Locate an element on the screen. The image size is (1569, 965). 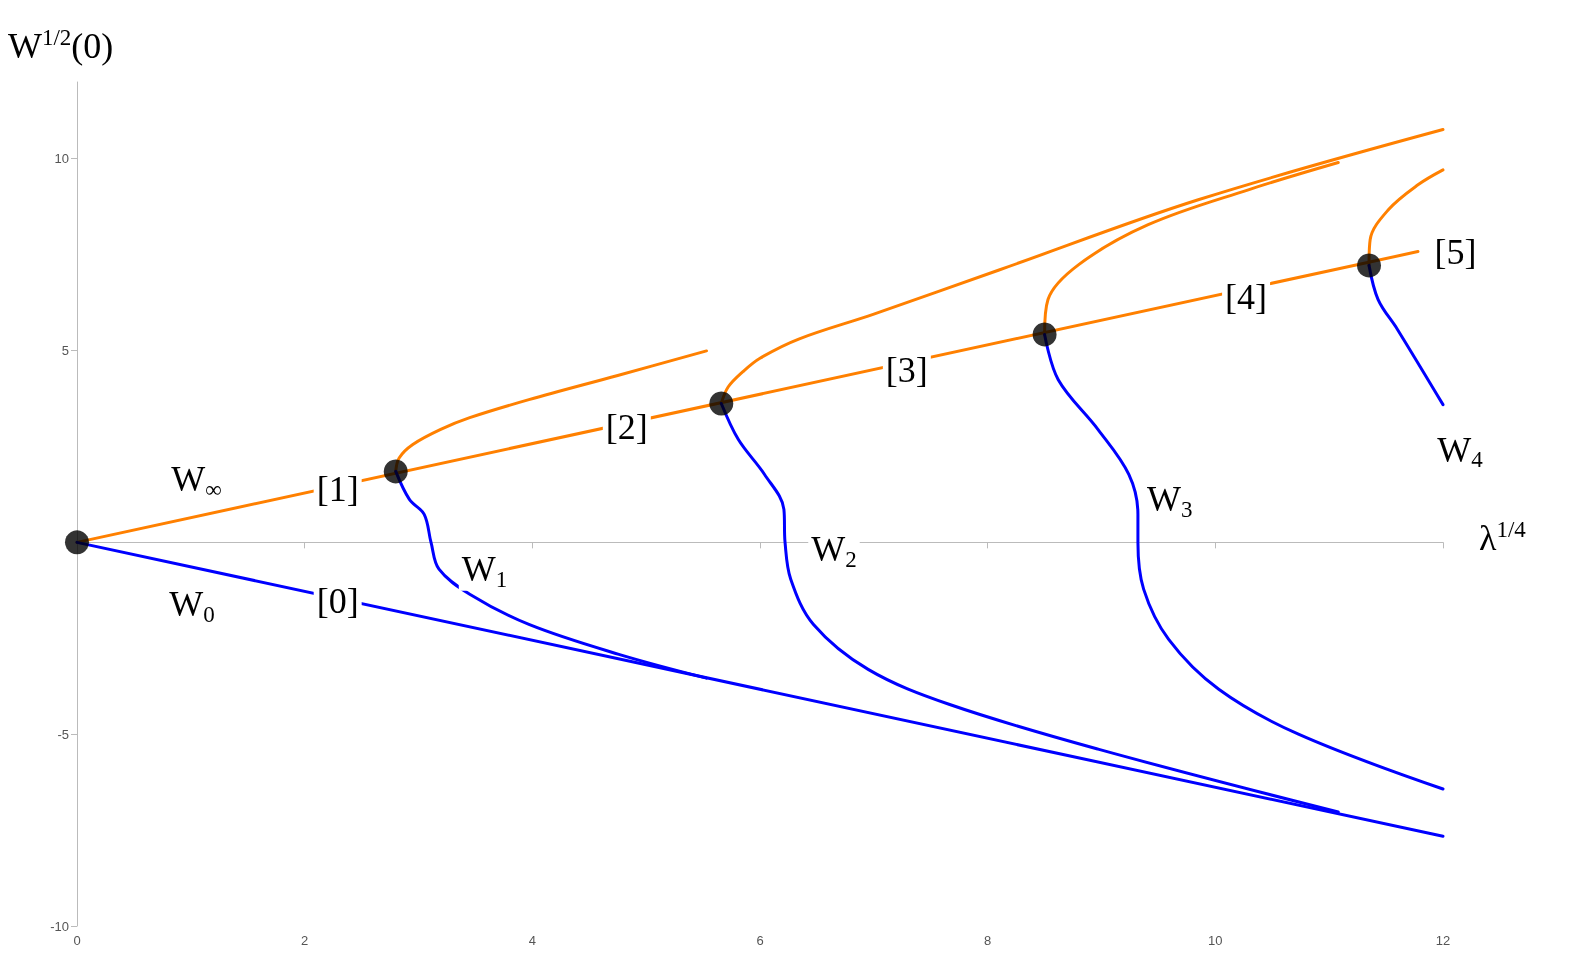
x-tick-label: 8 is located at coordinates (988, 940).